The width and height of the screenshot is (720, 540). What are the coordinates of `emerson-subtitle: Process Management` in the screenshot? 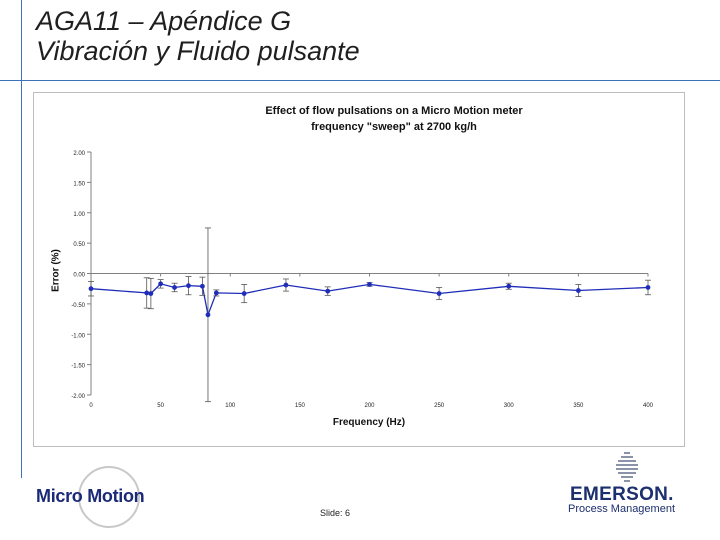 It's located at (621, 509).